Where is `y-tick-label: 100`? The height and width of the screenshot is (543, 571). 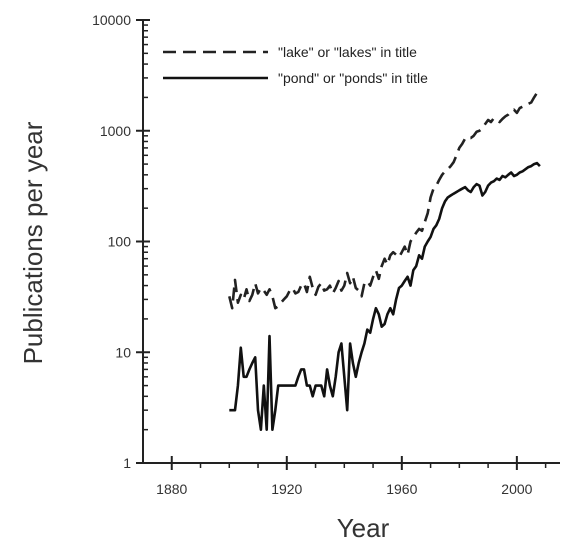
y-tick-label: 100 is located at coordinates (120, 242).